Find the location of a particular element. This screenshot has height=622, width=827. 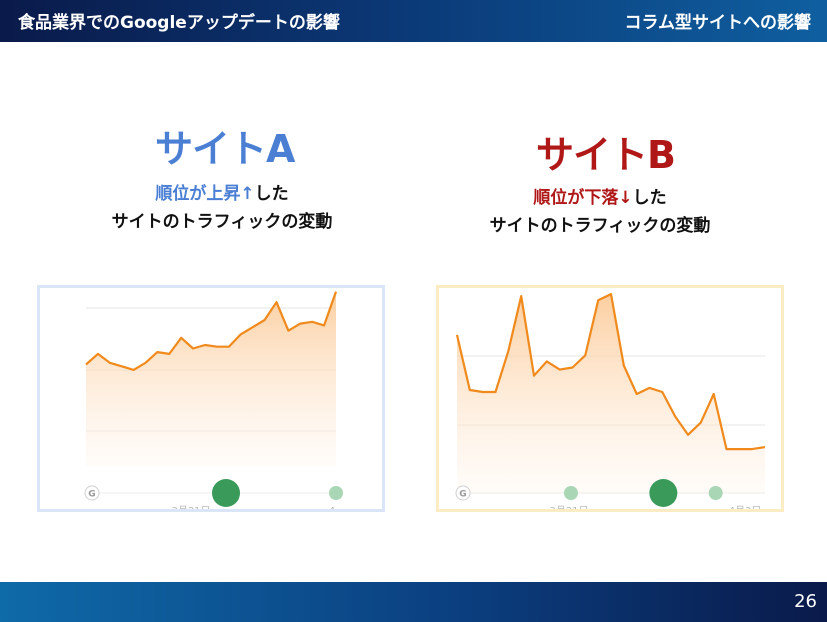

section-title: コラム型サイトへの影響 is located at coordinates (718, 23).